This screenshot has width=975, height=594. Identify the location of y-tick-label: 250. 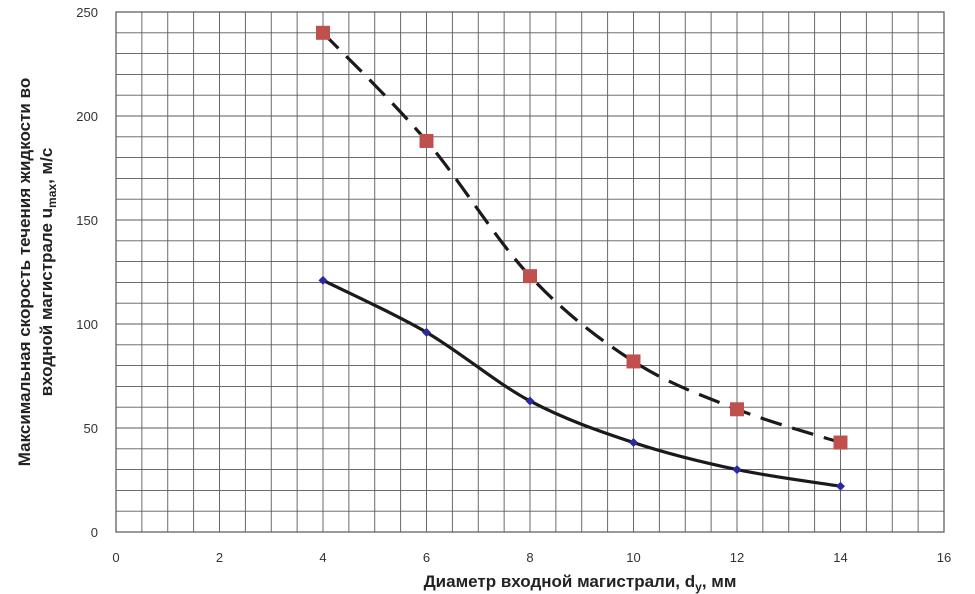
(87, 12).